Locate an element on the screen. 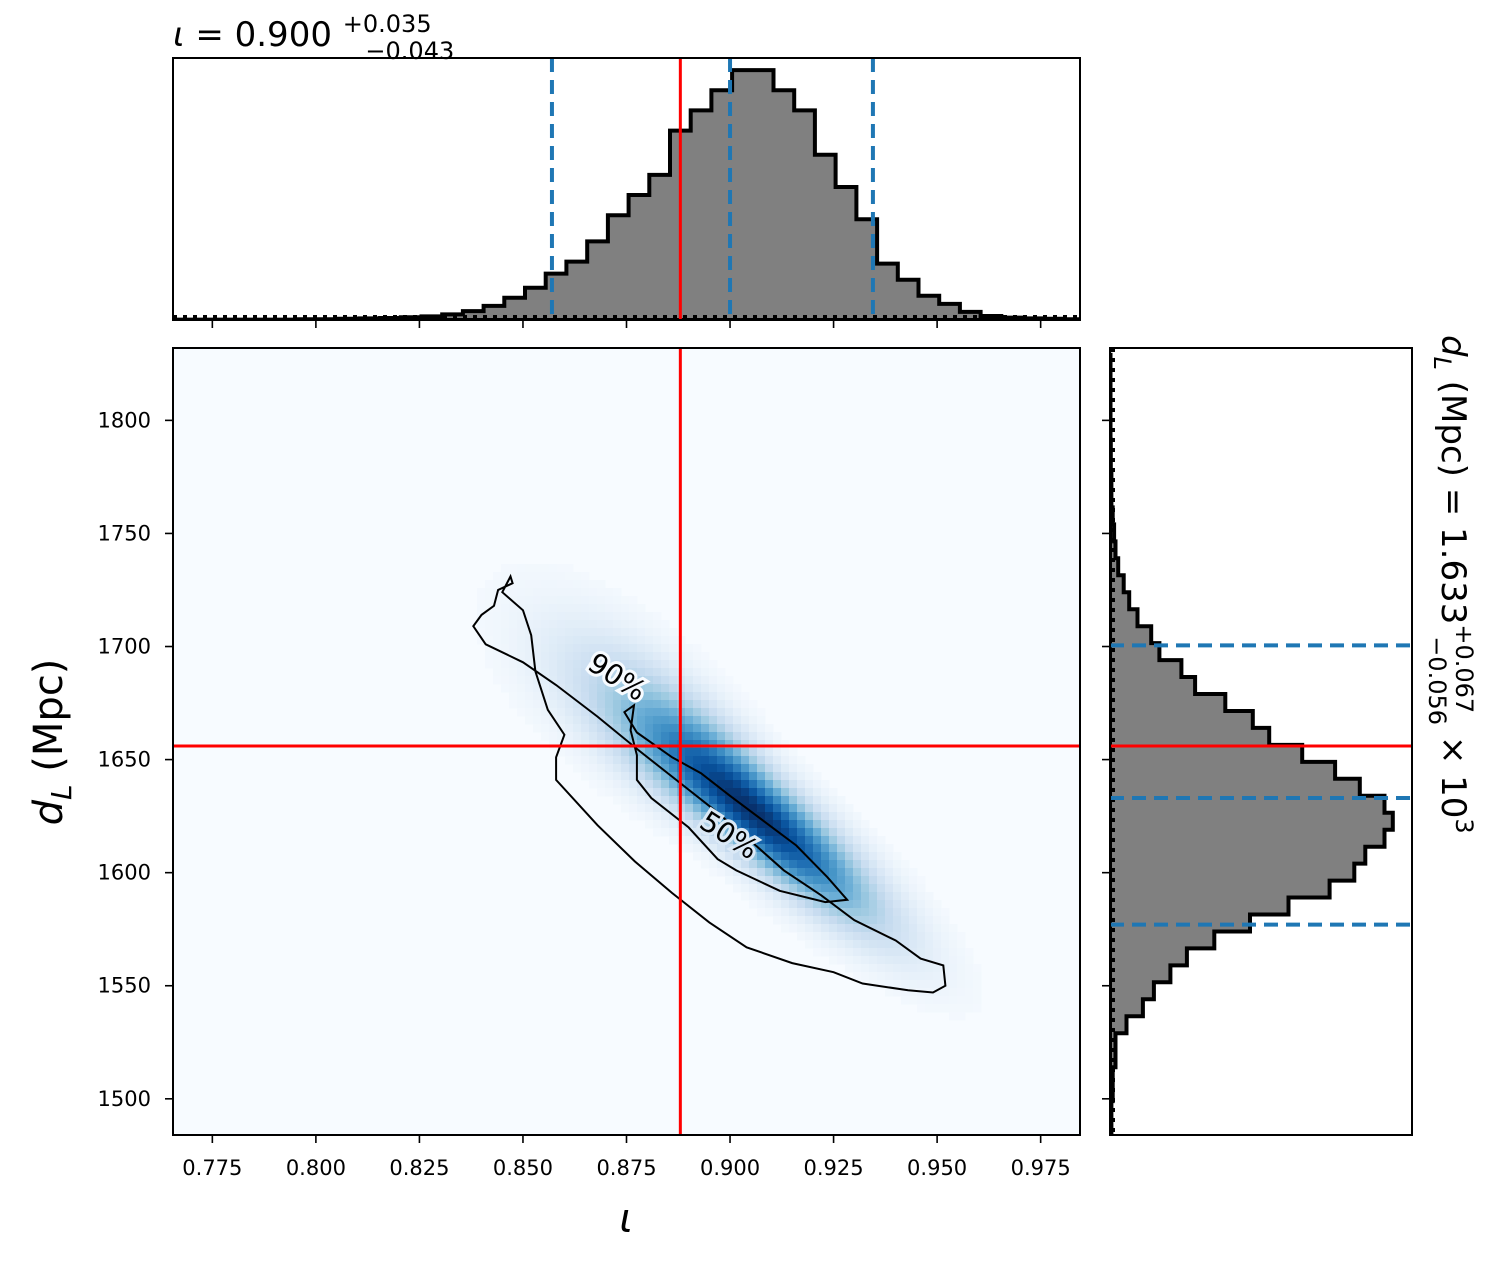  y-axis-ticks: 1500 1550 1600 1650 1700 1750 1800 is located at coordinates (135, 759).